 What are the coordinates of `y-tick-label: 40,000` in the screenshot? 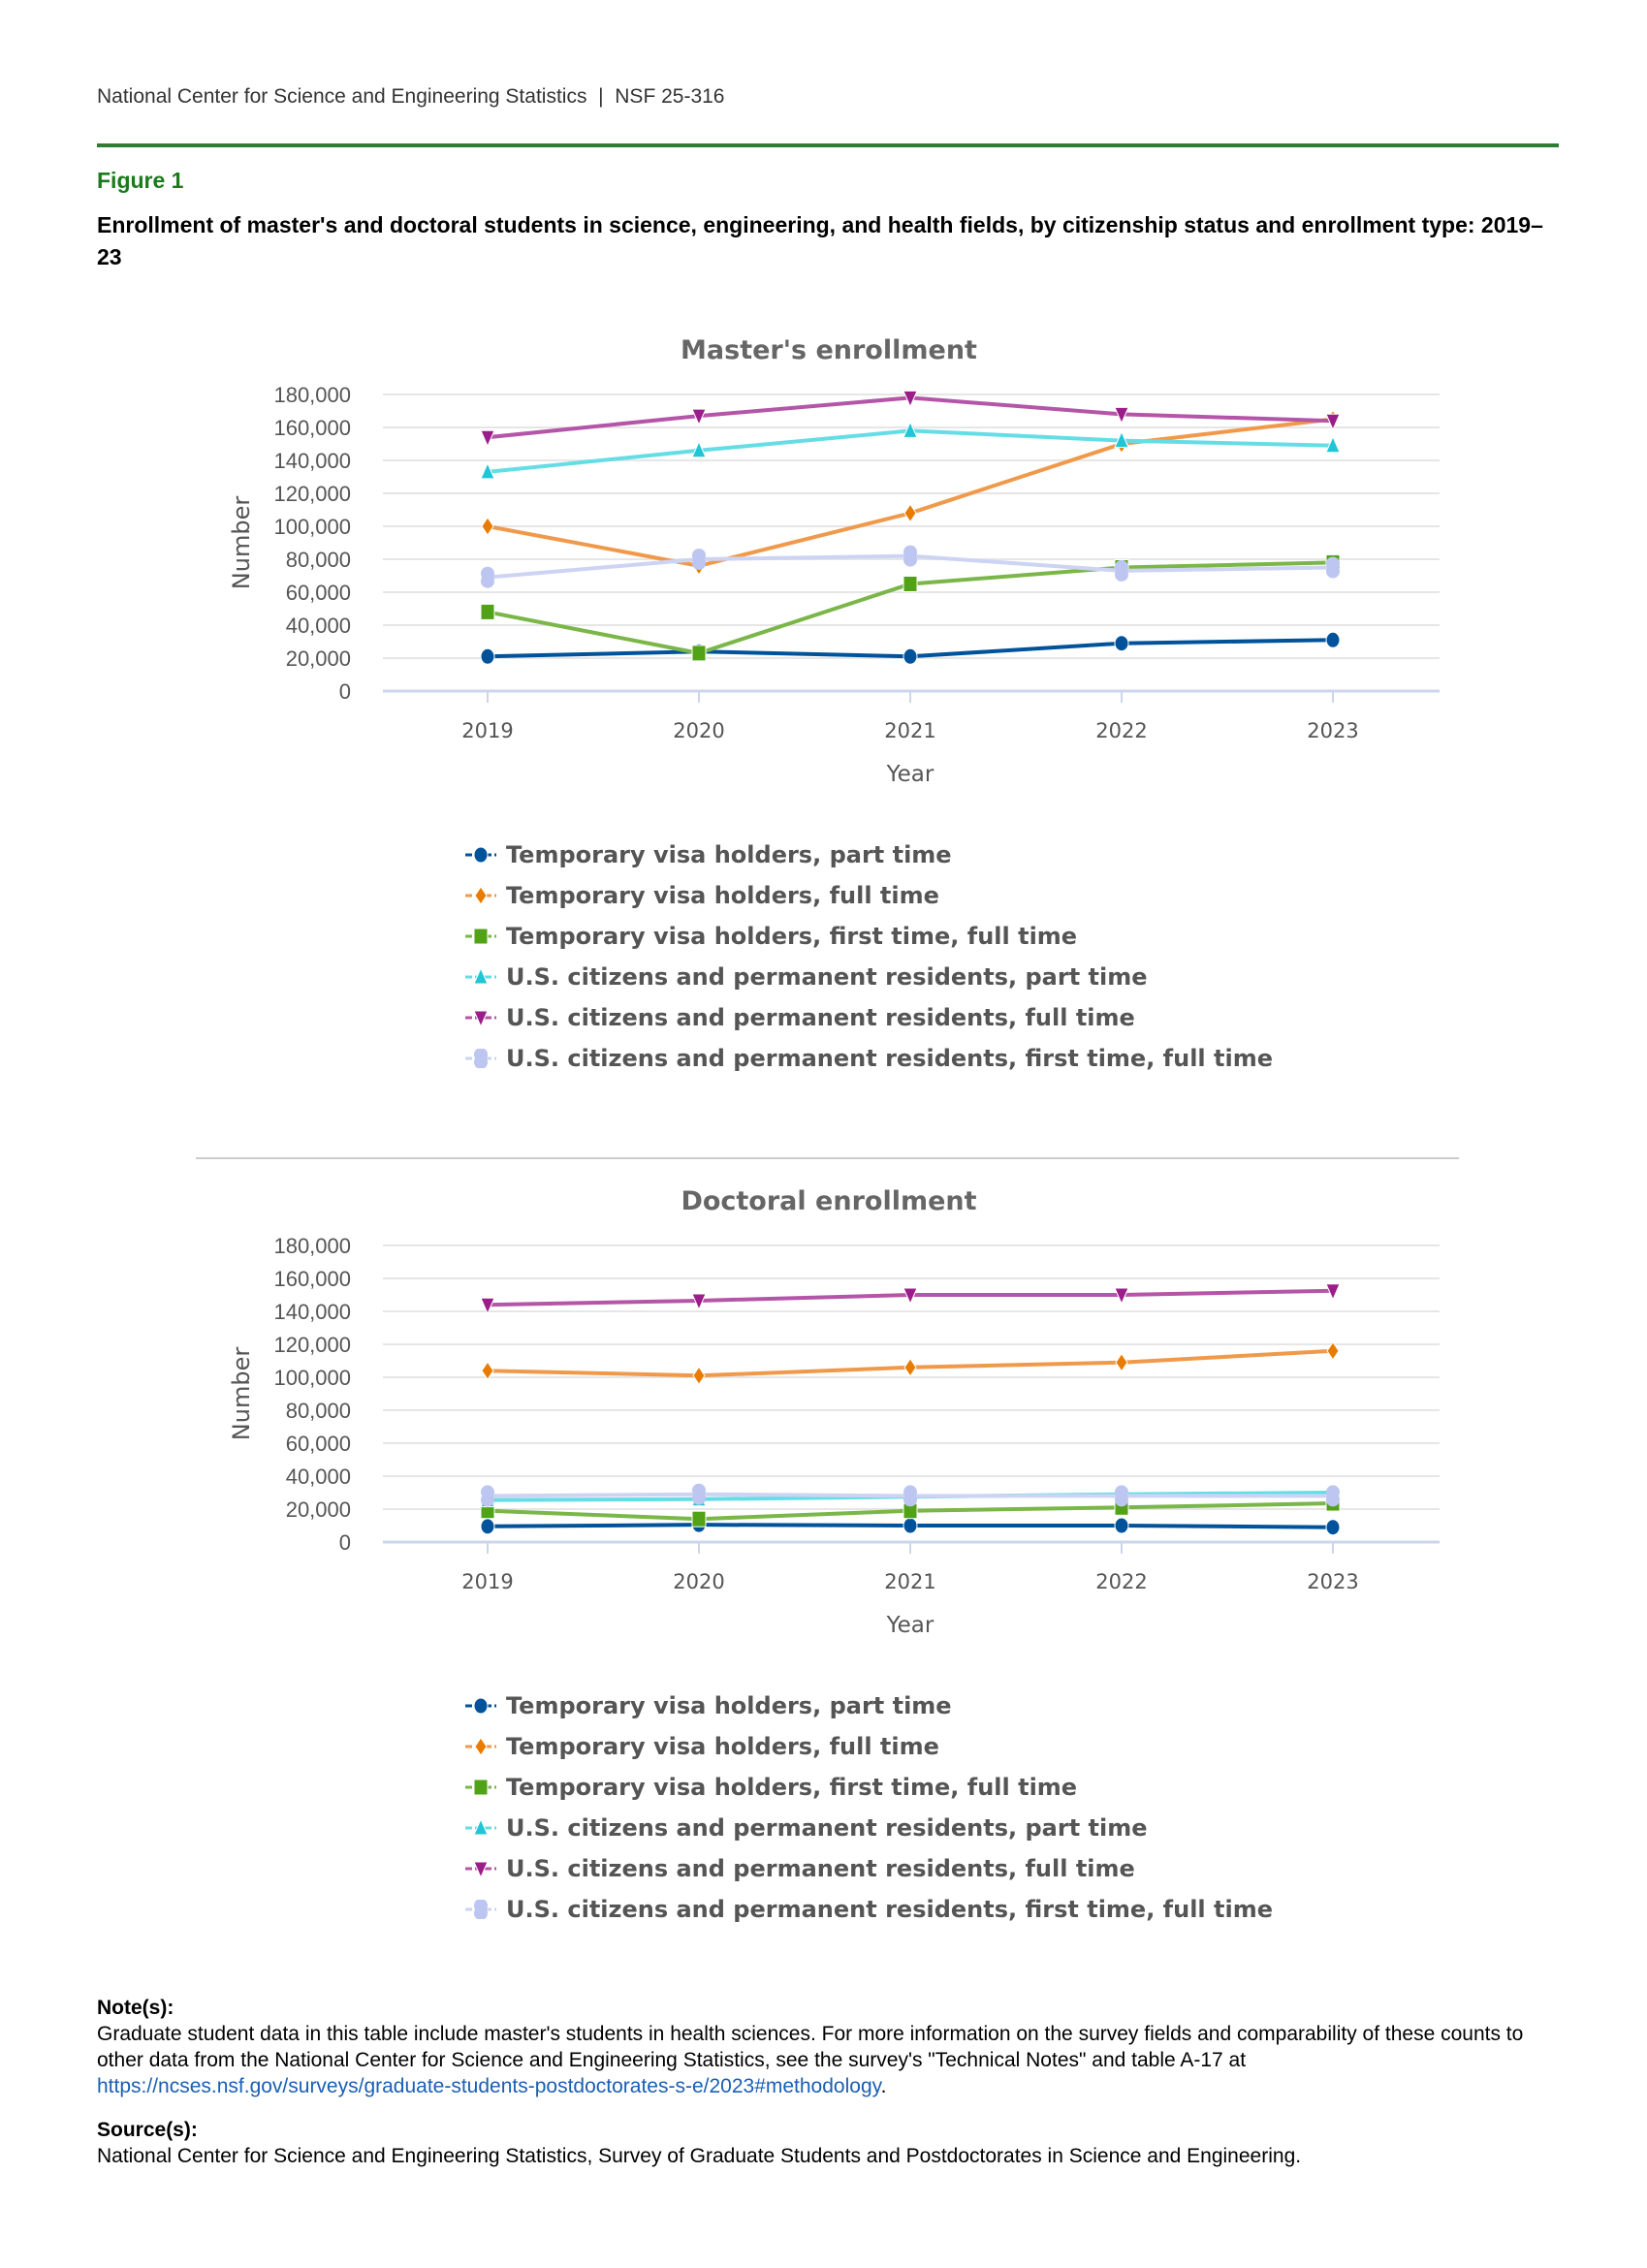 It's located at (318, 1477).